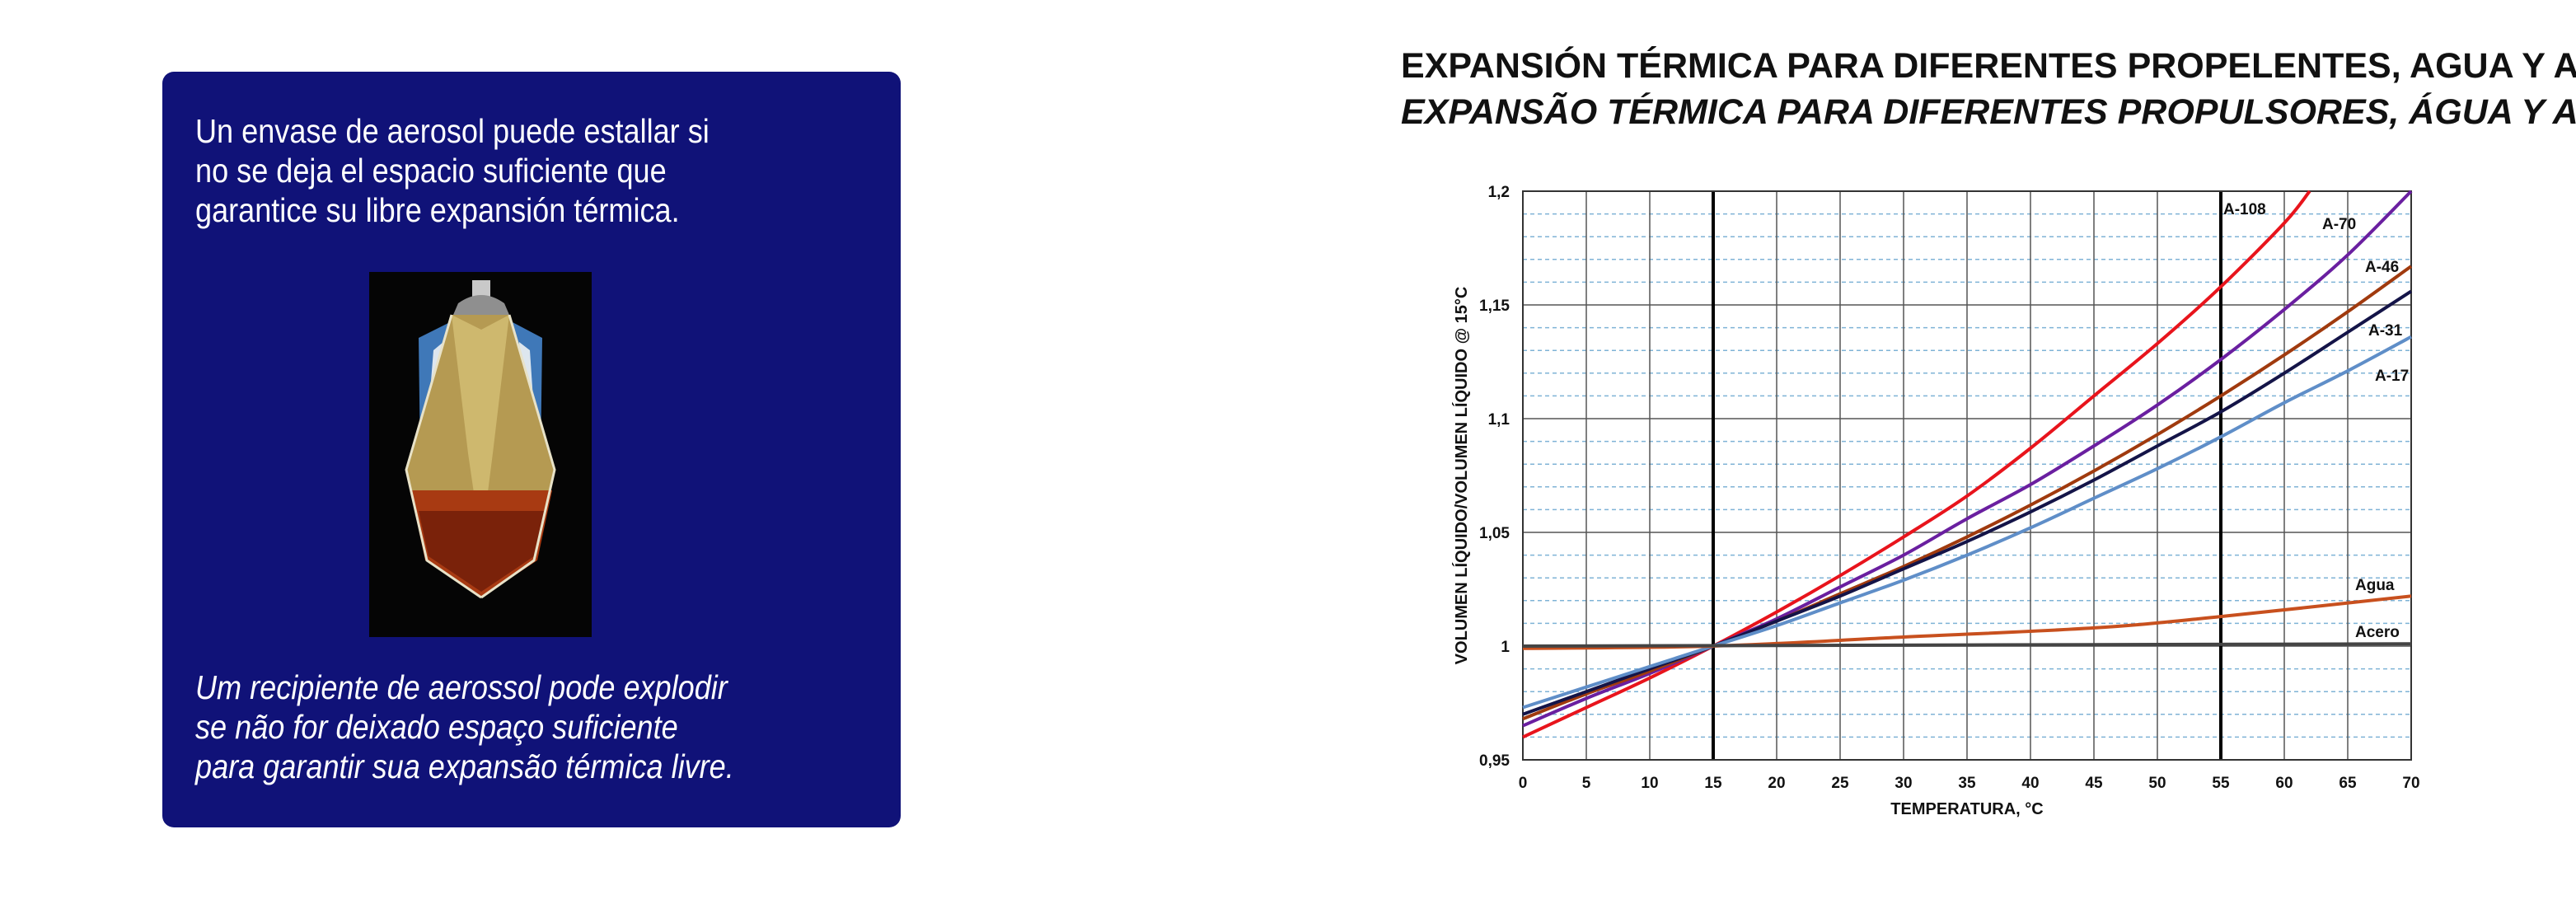 This screenshot has height=909, width=2576. I want to click on series-label-agua: Agua, so click(2375, 585).